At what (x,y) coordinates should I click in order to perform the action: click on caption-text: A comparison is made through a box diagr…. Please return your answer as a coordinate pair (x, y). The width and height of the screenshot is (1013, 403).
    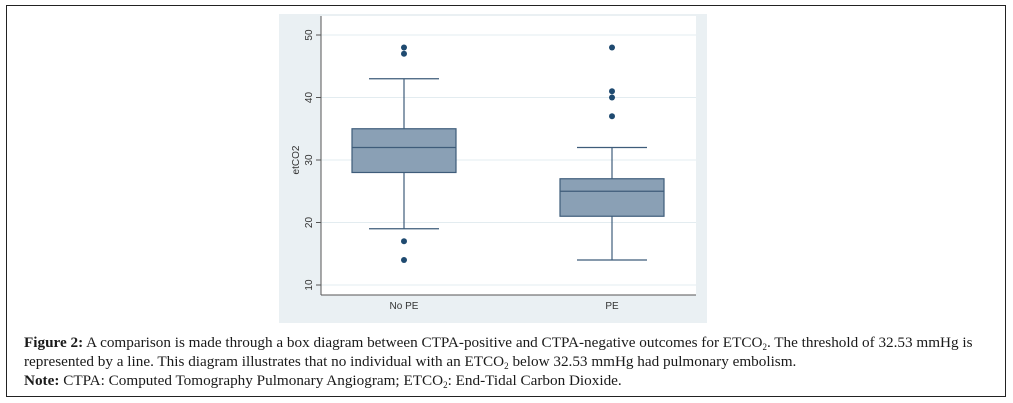
    Looking at the image, I should click on (423, 342).